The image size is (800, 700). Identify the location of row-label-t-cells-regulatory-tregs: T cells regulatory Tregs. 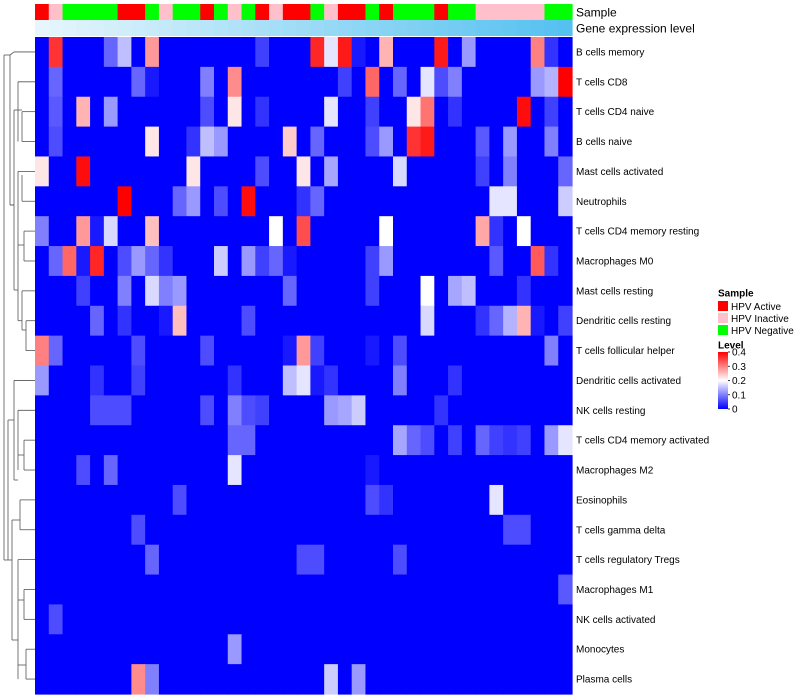
(628, 560).